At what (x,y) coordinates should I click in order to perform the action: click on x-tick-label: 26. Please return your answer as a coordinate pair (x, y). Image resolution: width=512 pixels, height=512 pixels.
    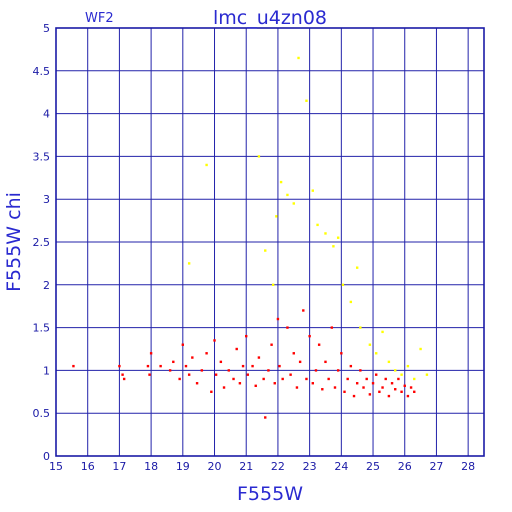
    Looking at the image, I should click on (405, 466).